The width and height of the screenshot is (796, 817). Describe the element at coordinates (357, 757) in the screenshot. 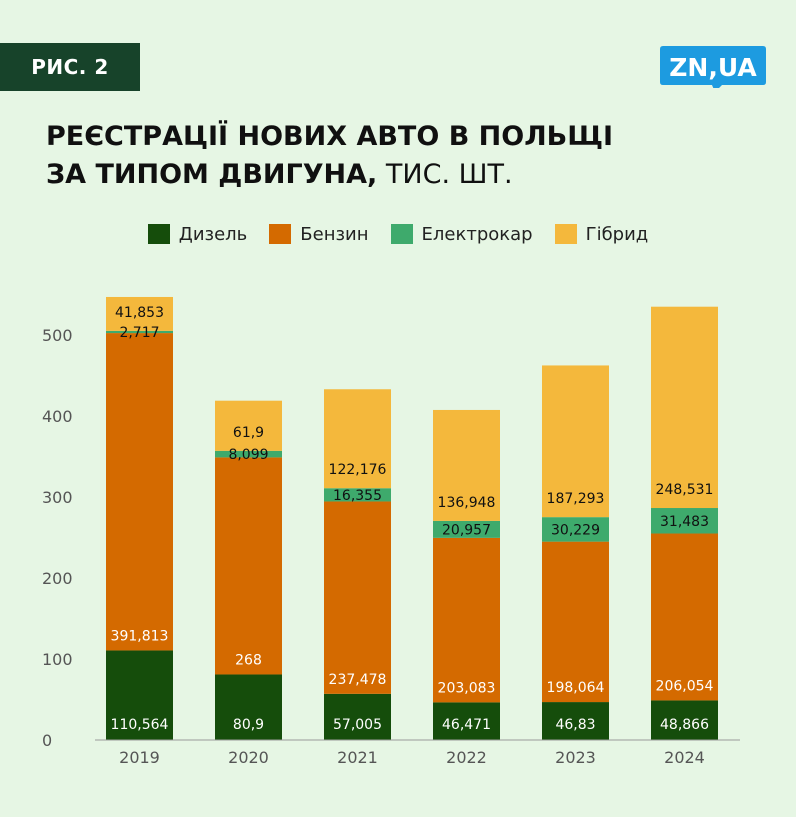

I see `x-tick-label: 2021` at that location.